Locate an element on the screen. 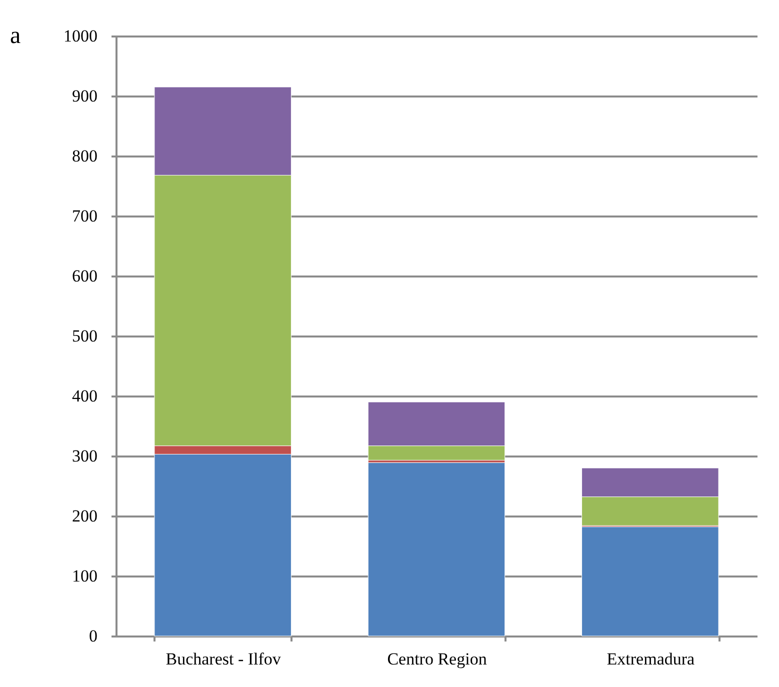 The height and width of the screenshot is (687, 779). y-tick-label: 300 is located at coordinates (85, 456).